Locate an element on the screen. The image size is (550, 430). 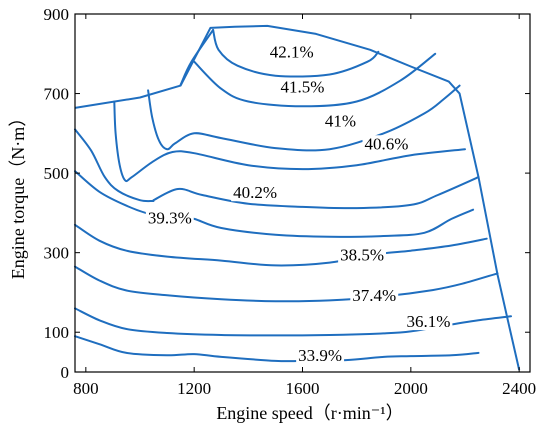
y-tick-label: 100 is located at coordinates (57, 332).